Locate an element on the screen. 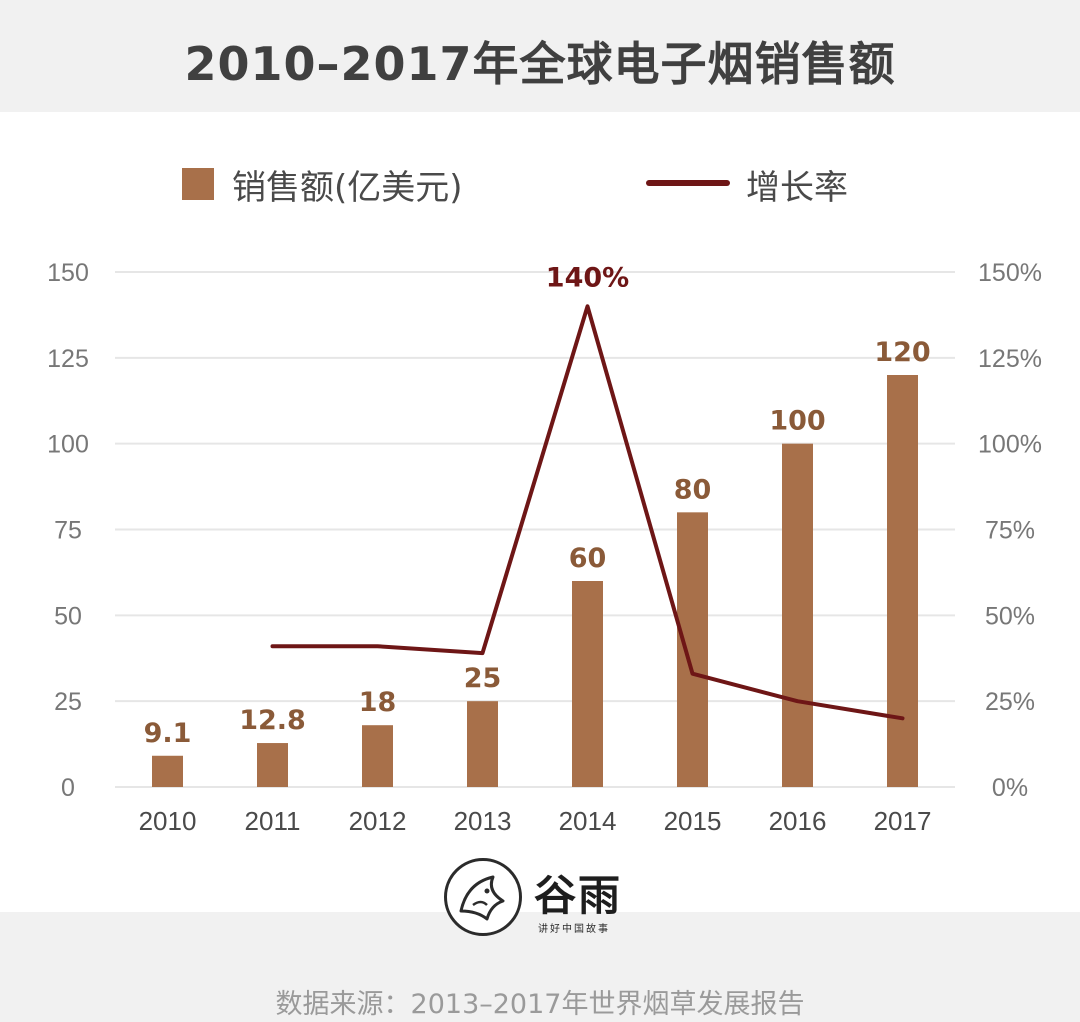  logo-tagline: 讲好中国故事 is located at coordinates (574, 929).